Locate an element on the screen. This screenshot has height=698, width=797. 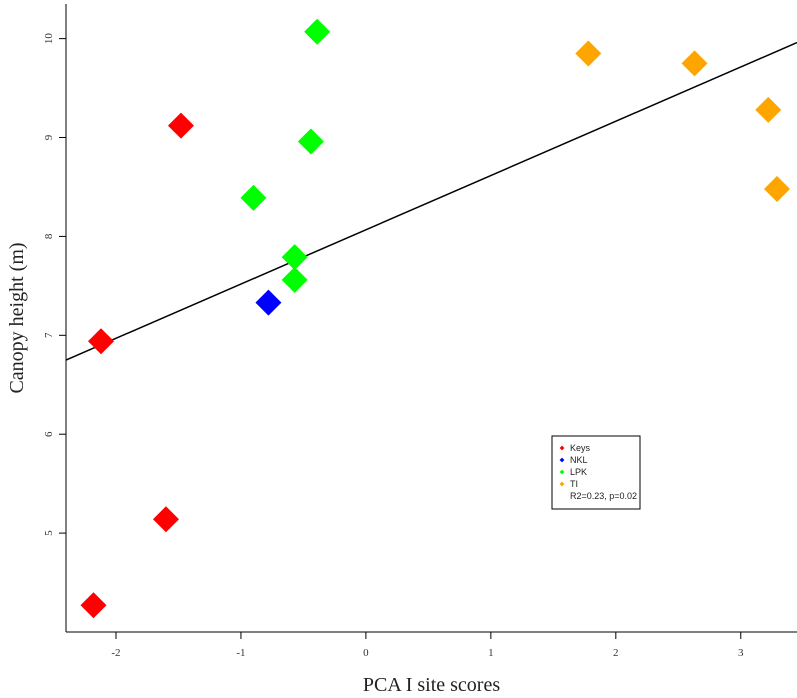
legend-label-ti: TI is located at coordinates (574, 484).